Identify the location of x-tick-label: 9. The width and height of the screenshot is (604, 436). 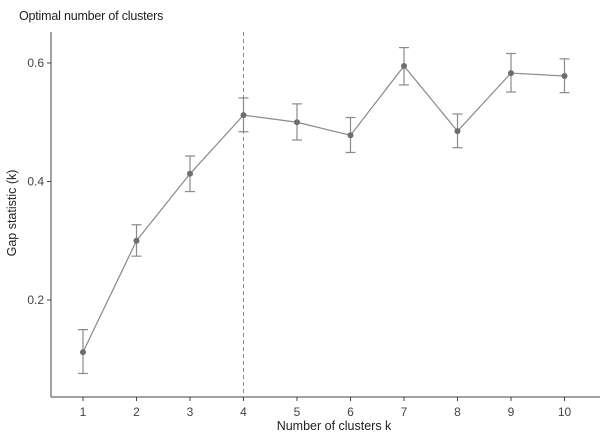
(511, 412).